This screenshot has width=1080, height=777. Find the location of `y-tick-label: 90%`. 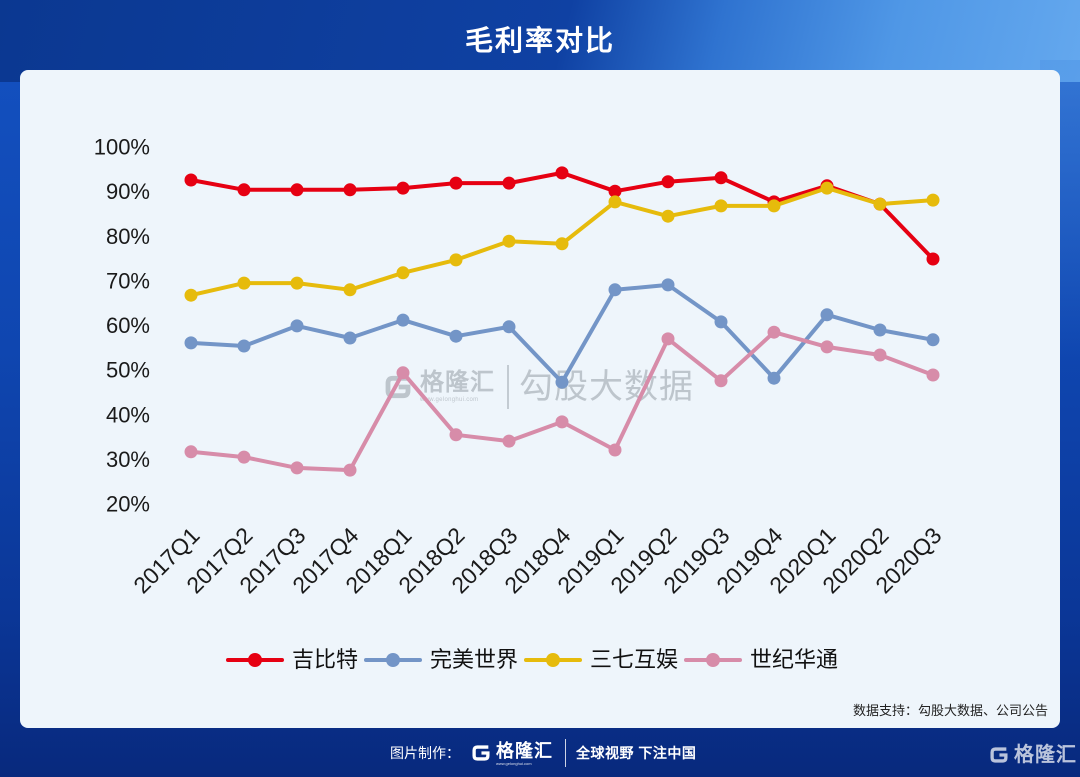

y-tick-label: 90% is located at coordinates (128, 191).